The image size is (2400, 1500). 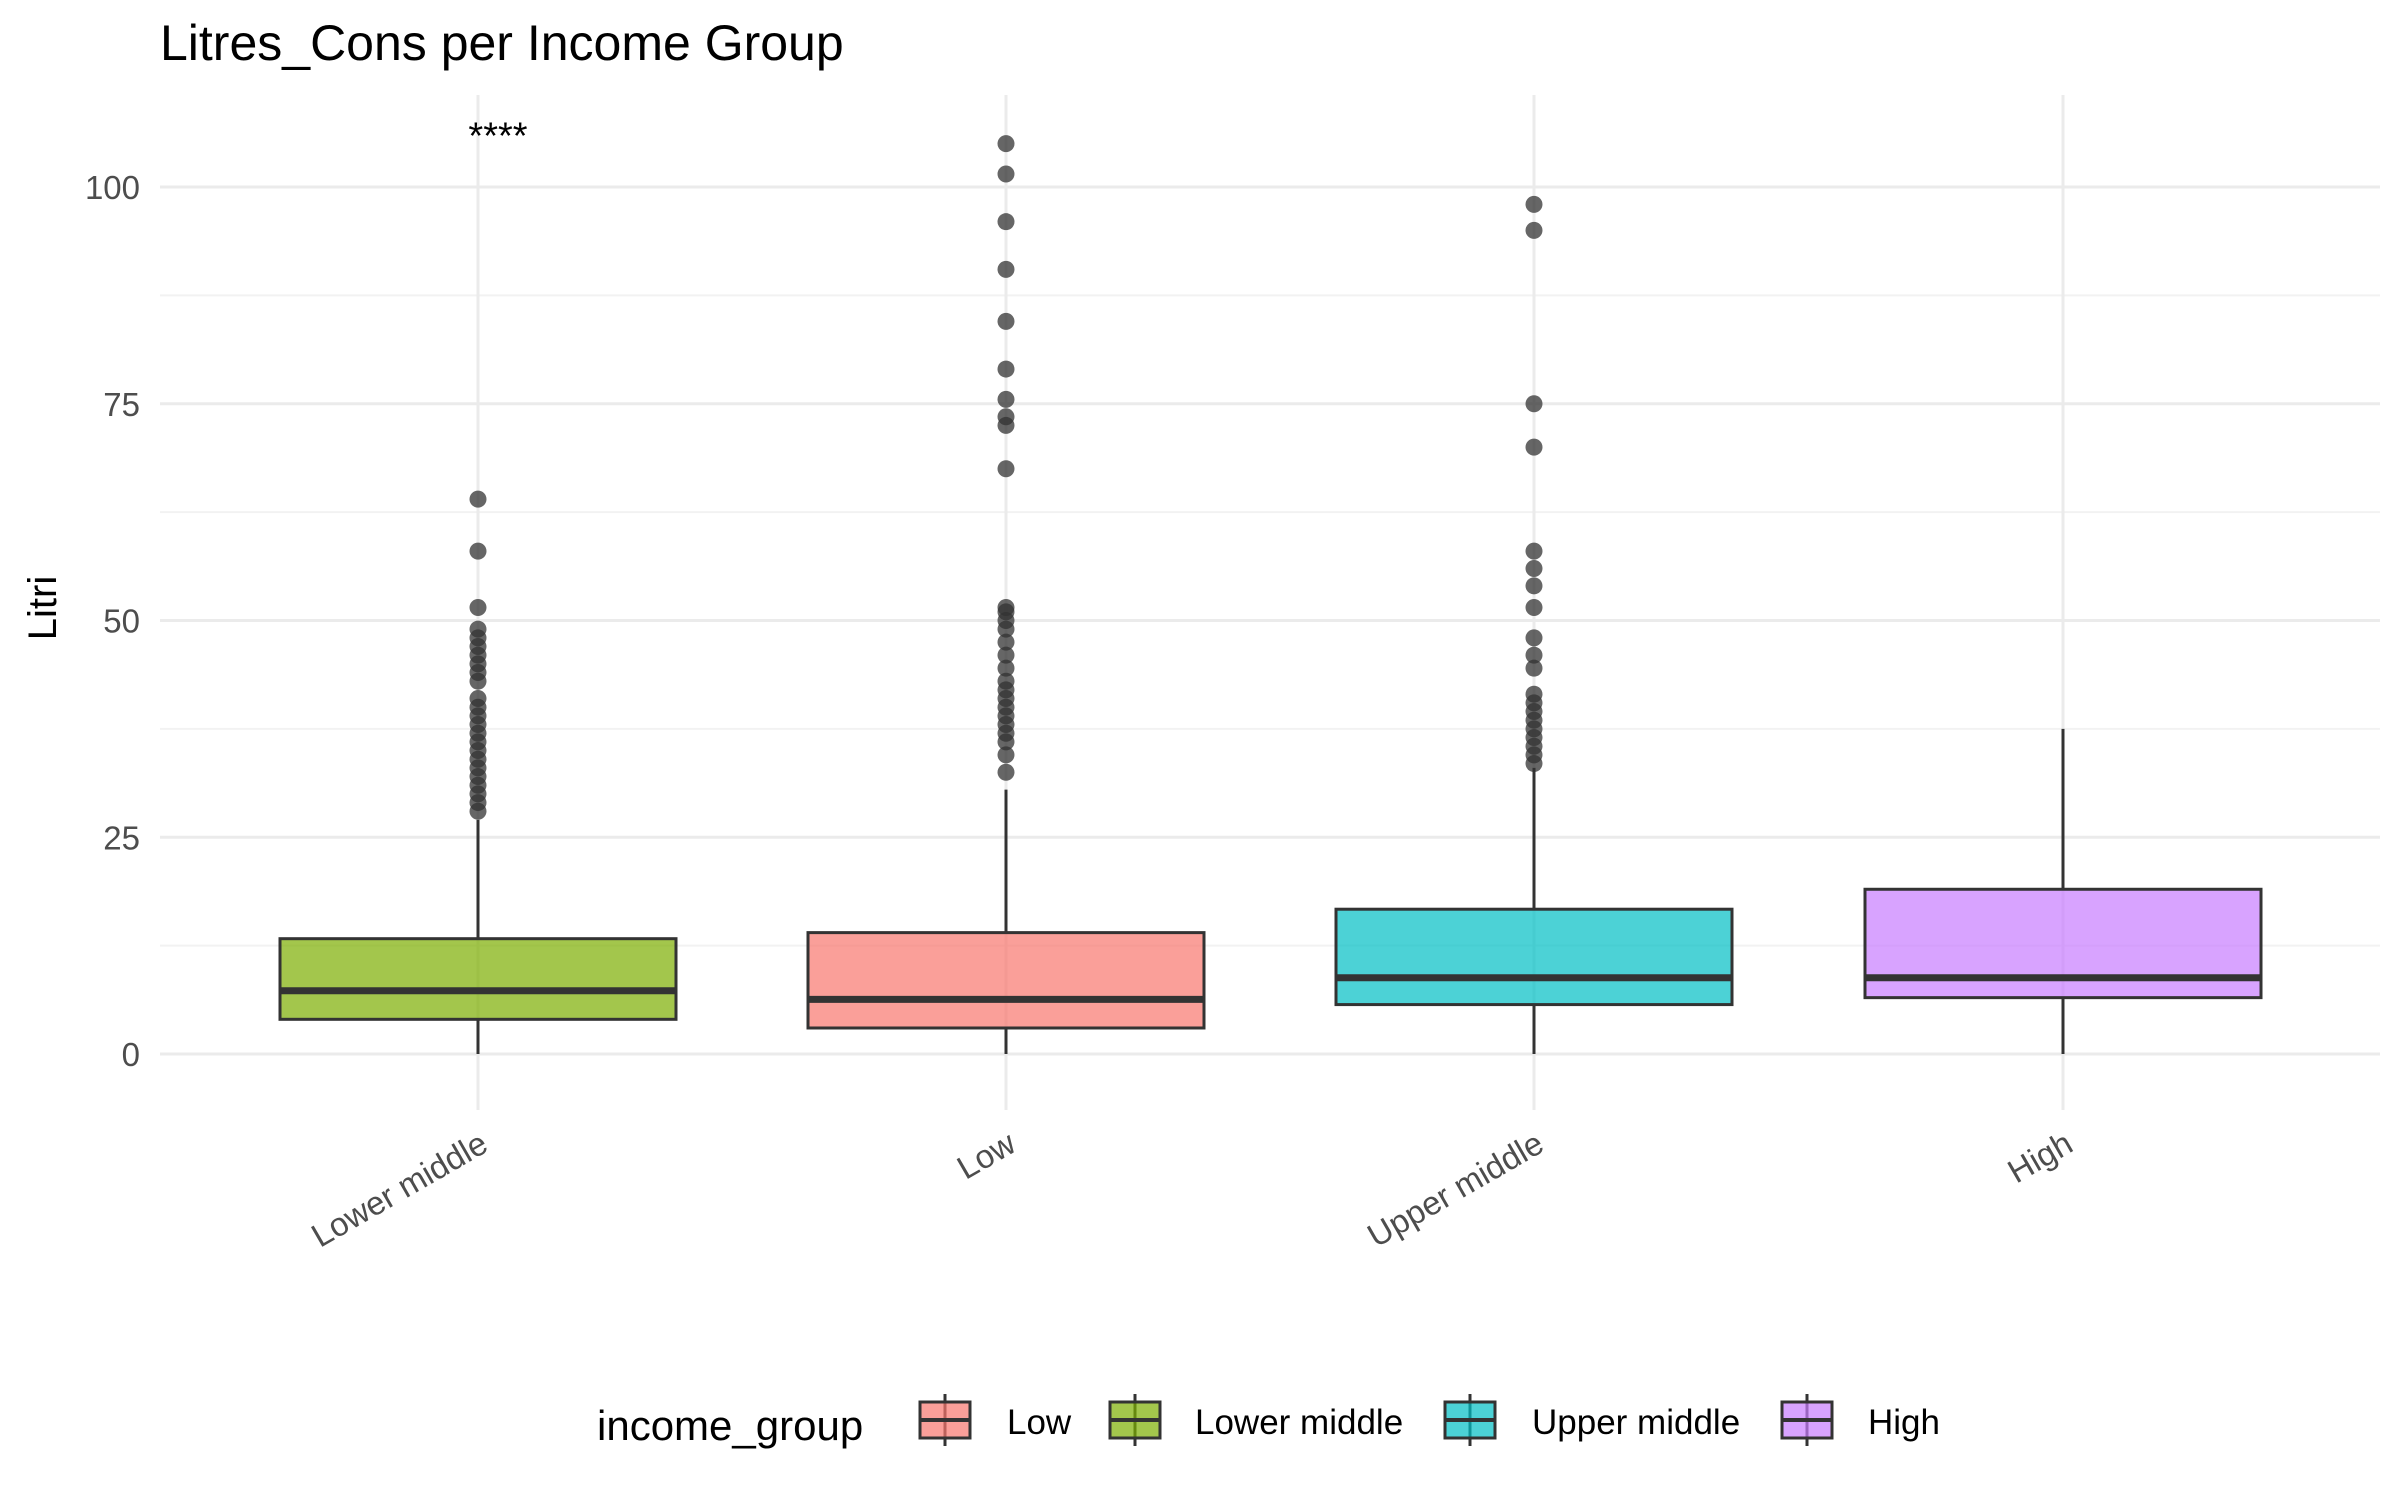 I want to click on y-tick-label: 50, so click(x=121, y=621).